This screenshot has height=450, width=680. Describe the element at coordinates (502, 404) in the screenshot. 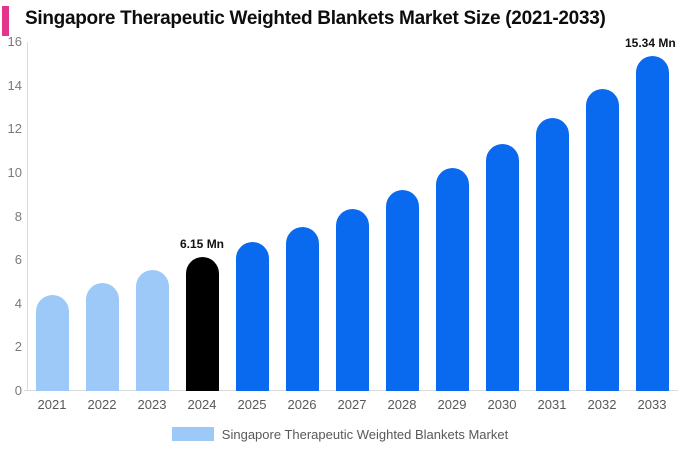

I see `x-tick-label-2030: 2030` at that location.